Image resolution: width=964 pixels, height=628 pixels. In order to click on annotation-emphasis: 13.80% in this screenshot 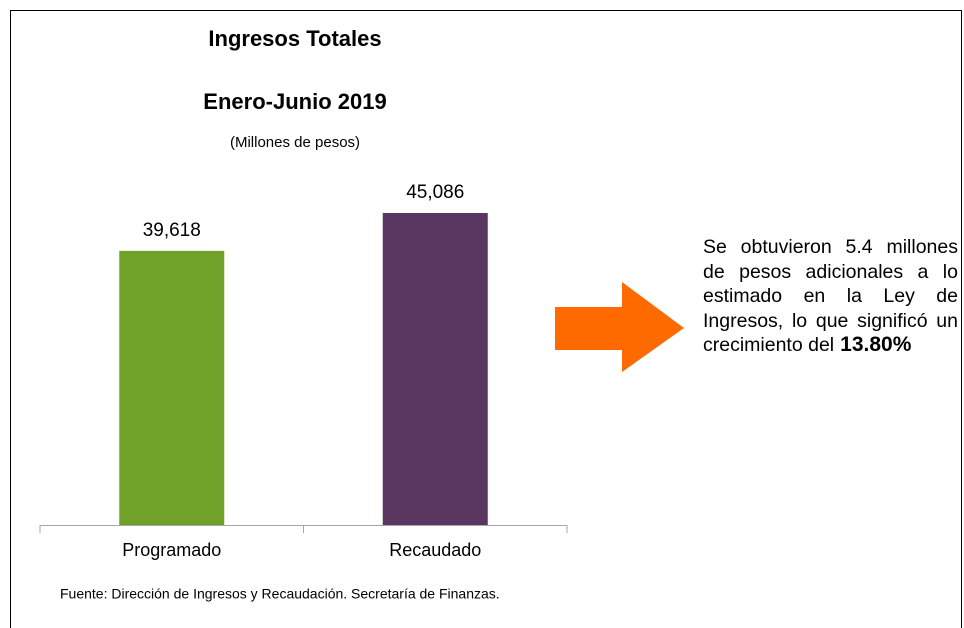, I will do `click(876, 344)`.